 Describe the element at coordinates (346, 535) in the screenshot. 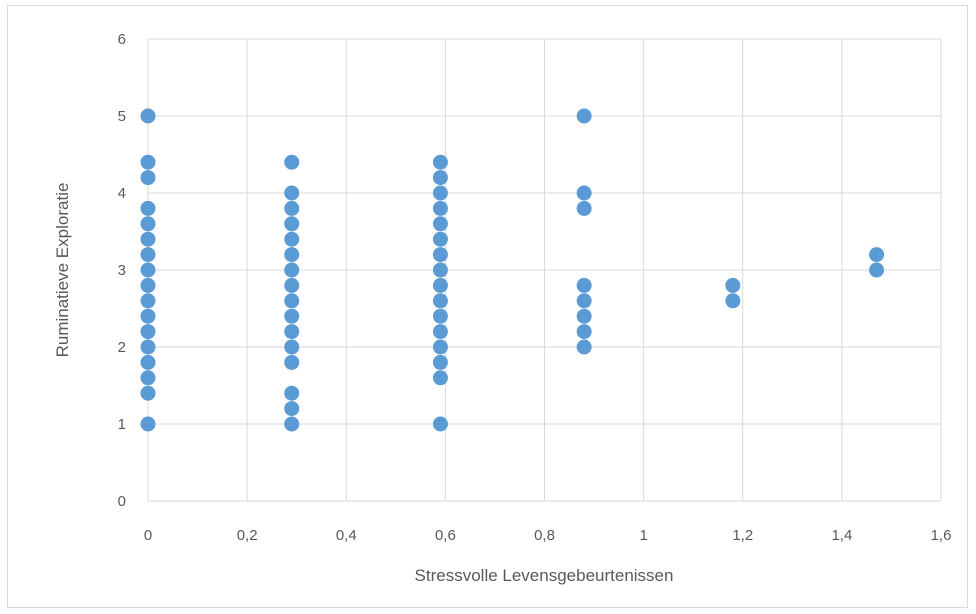

I see `x-tick-label: 0,4` at that location.